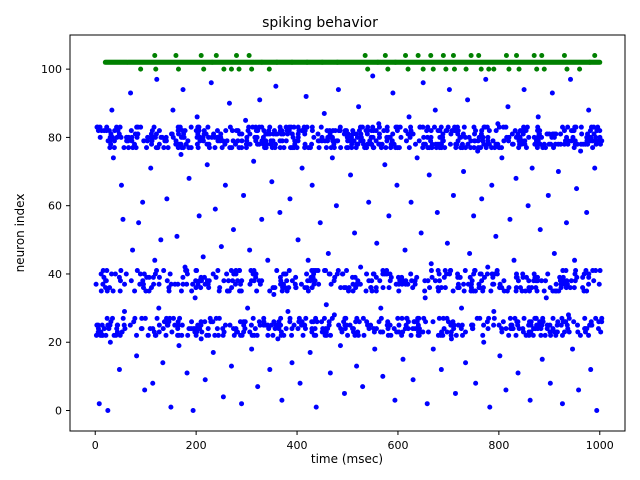 The image size is (640, 480). I want to click on x-tick-label: 200, so click(196, 445).